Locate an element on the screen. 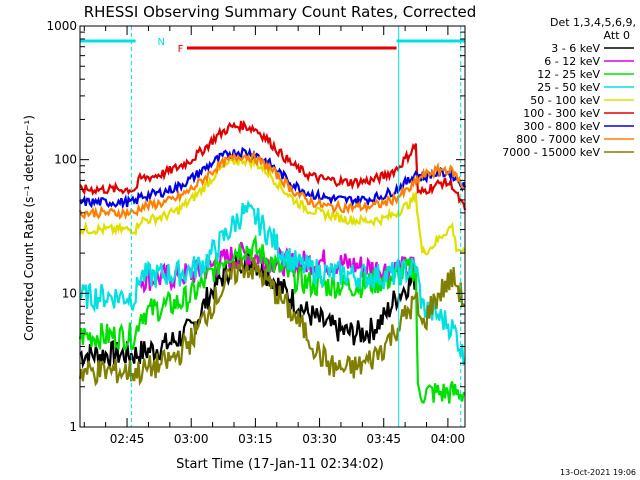  x-tick-label-1: 03:00 is located at coordinates (191, 439).